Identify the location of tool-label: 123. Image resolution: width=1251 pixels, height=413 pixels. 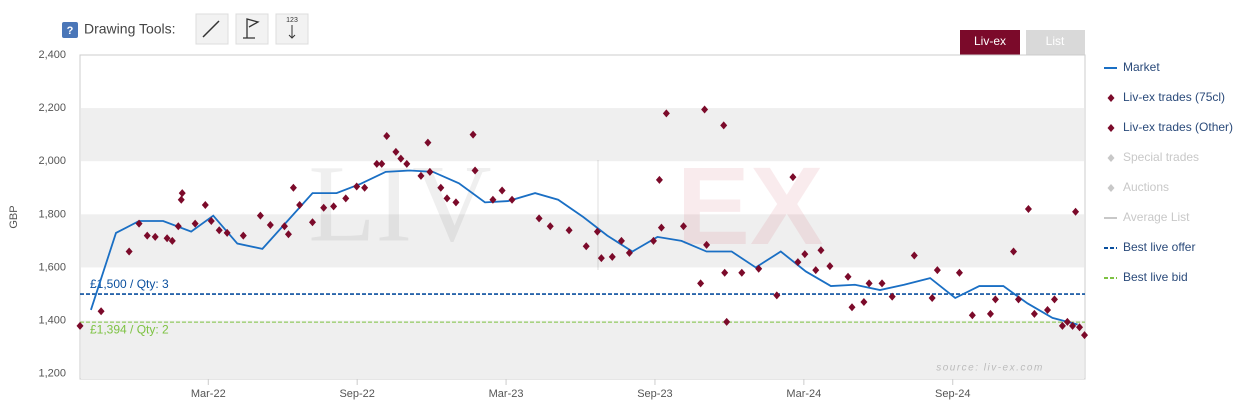
(292, 29).